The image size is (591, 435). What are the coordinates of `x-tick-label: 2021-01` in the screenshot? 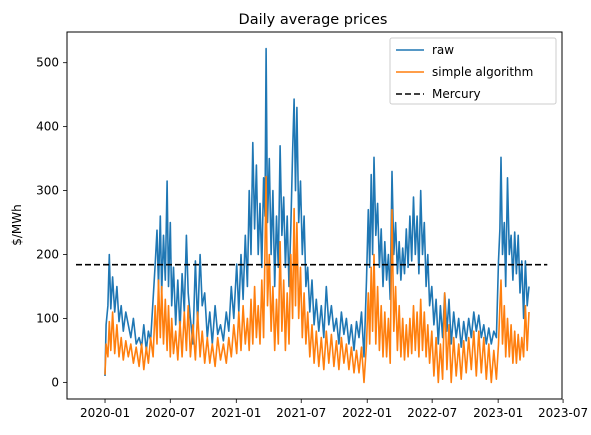 It's located at (236, 413).